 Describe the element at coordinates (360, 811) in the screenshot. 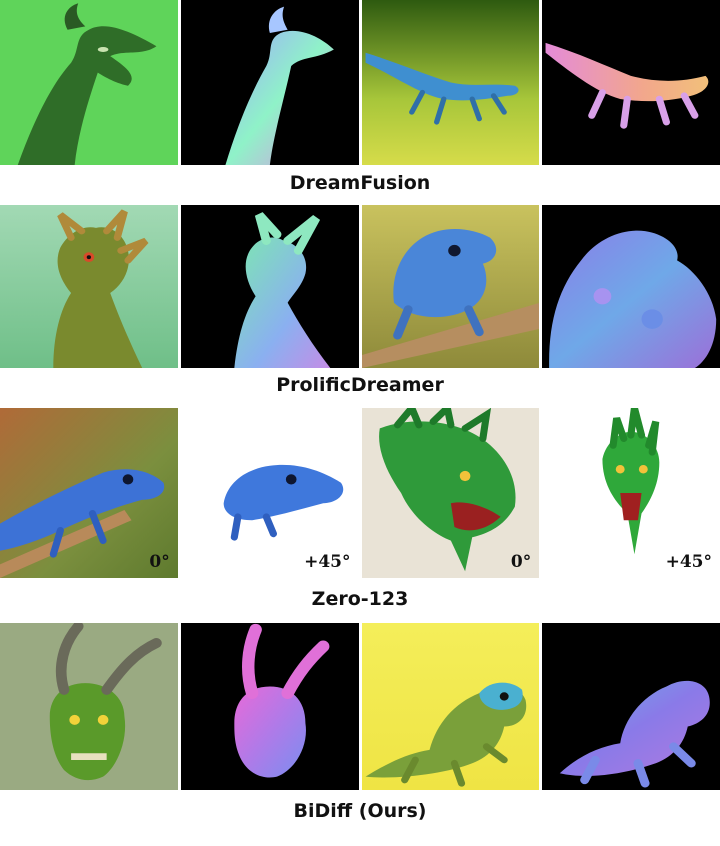

I see `caption-bidiff: BiDiff (Ours)` at that location.